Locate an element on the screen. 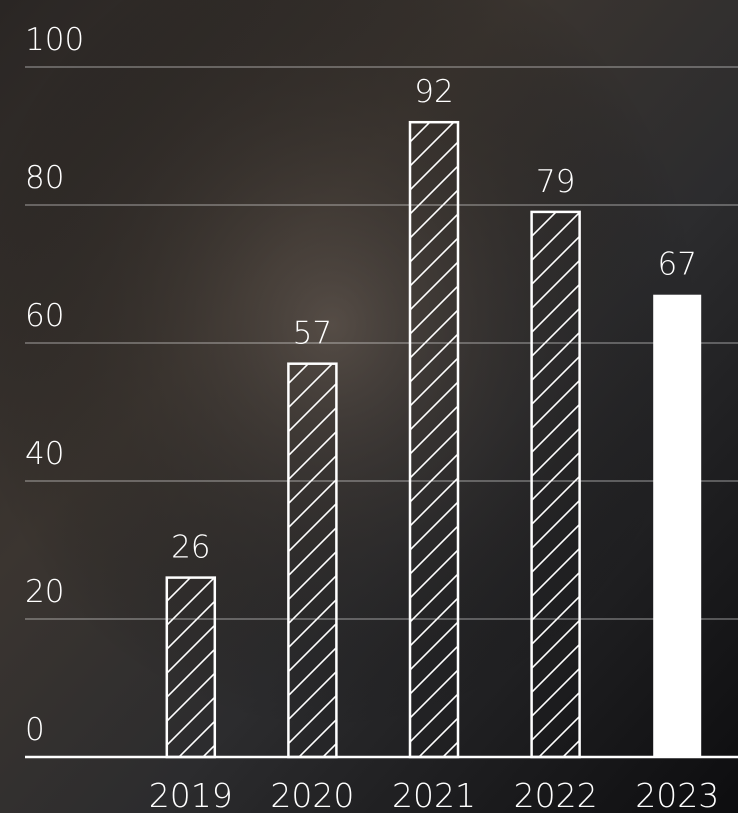  y-tick-label: 60 is located at coordinates (44, 316).